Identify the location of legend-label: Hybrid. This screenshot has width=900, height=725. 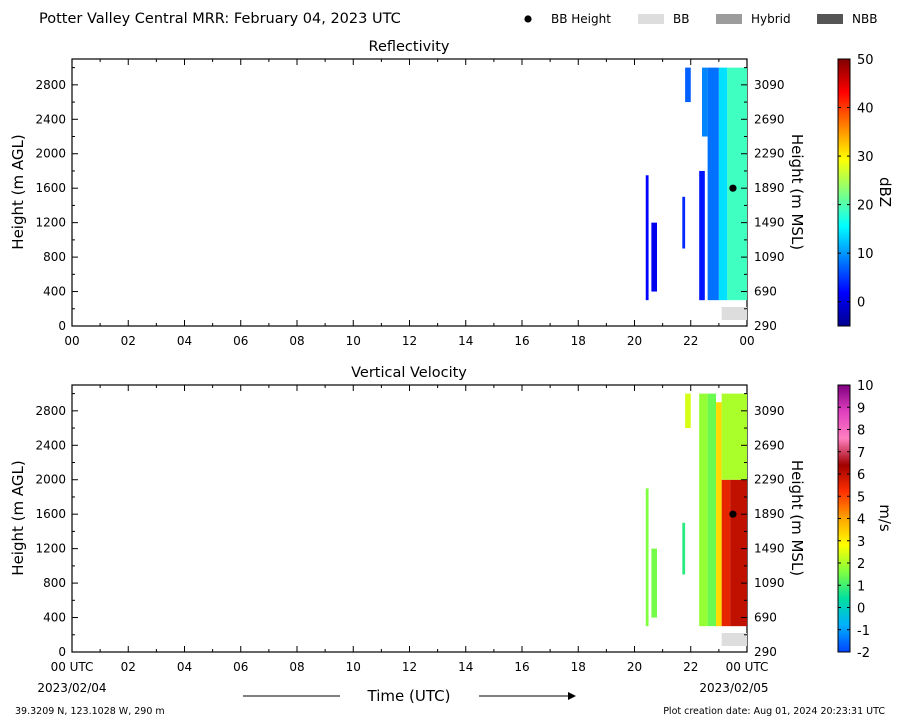
(771, 19).